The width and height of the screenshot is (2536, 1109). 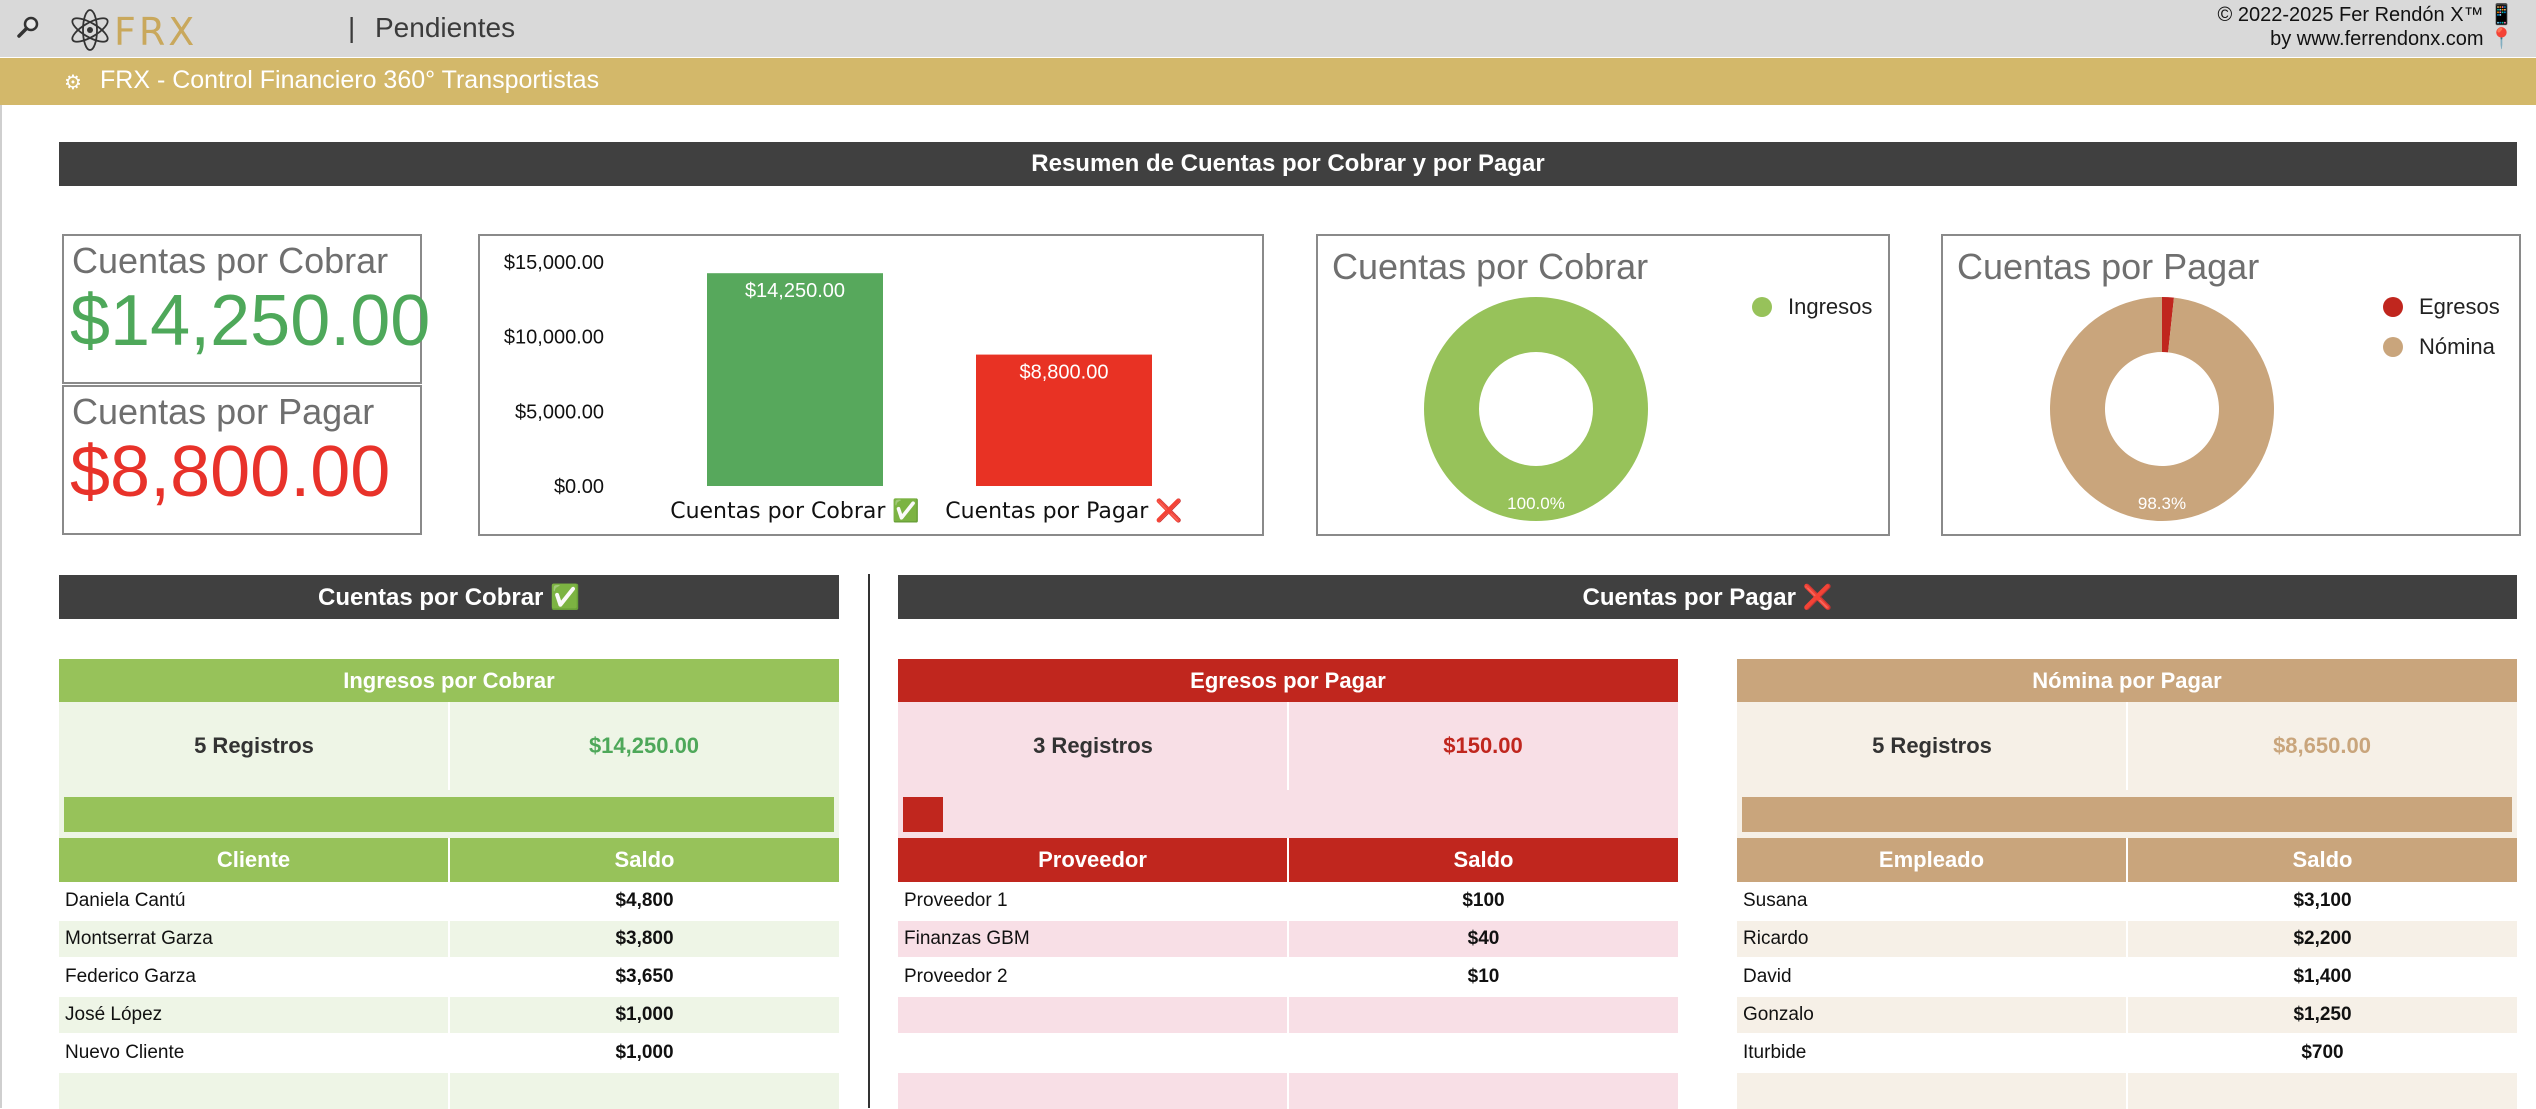 I want to click on row-name-cell: Nuevo Cliente, so click(x=253, y=1053).